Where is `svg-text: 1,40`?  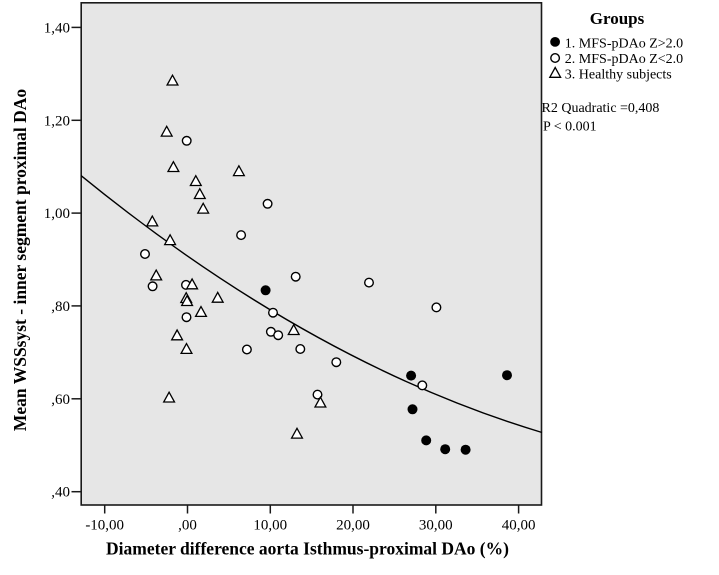 svg-text: 1,40 is located at coordinates (57, 28).